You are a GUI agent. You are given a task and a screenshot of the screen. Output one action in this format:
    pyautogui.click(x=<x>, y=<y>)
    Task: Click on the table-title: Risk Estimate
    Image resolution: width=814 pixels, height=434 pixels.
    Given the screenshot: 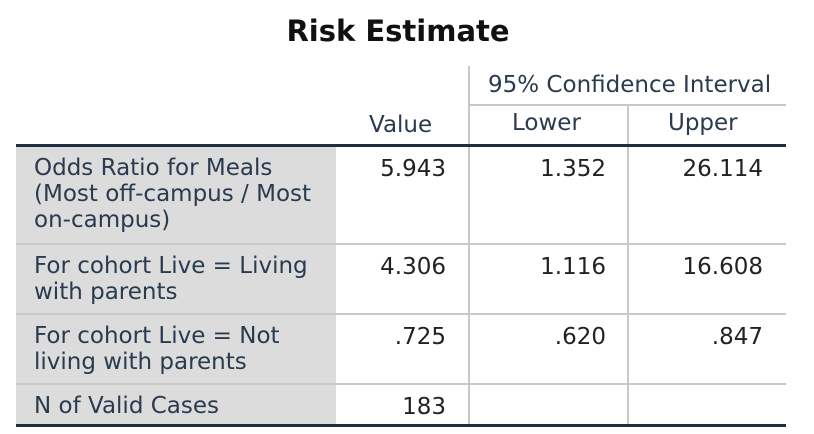 What is the action you would take?
    pyautogui.click(x=398, y=31)
    